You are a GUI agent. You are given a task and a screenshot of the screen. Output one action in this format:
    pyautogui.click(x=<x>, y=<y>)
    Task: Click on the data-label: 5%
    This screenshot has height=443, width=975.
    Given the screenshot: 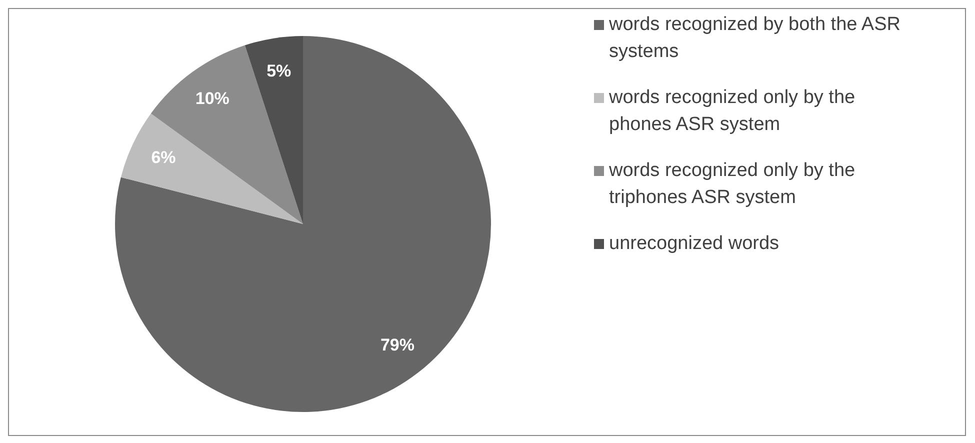 What is the action you would take?
    pyautogui.click(x=279, y=70)
    